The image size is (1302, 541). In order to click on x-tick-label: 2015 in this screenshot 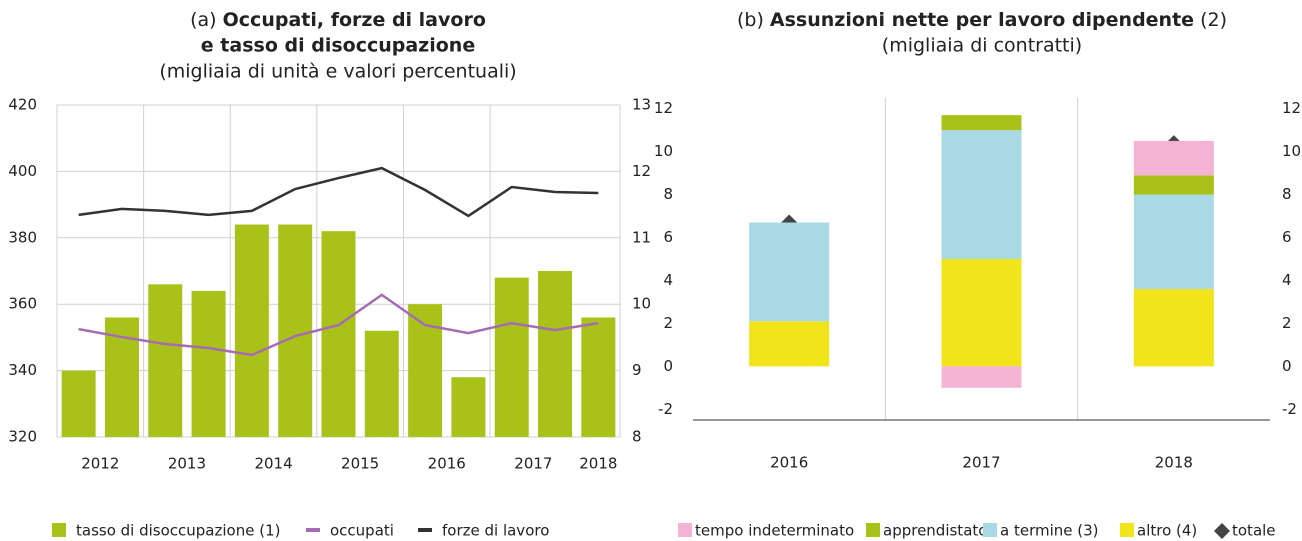, I will do `click(360, 464)`.